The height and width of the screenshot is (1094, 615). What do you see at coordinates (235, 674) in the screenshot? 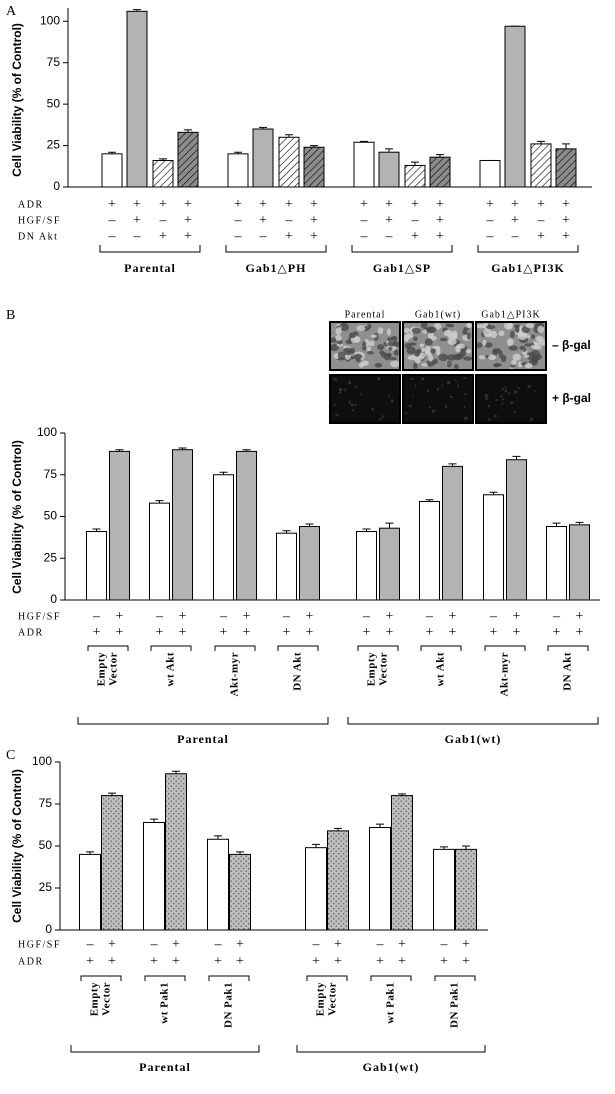
I see `subgroup-label: Akt-myr` at bounding box center [235, 674].